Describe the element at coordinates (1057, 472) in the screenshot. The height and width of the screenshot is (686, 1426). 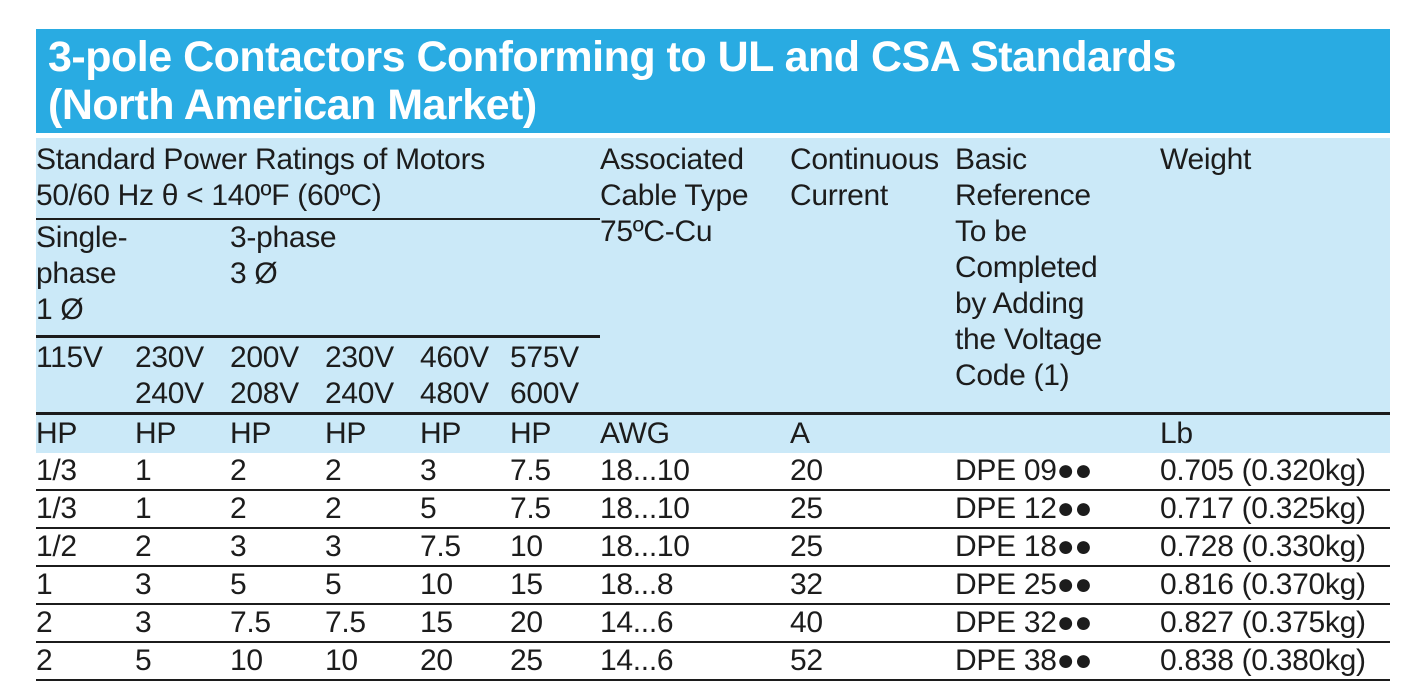
I see `cell-reference: DPE 09●●` at that location.